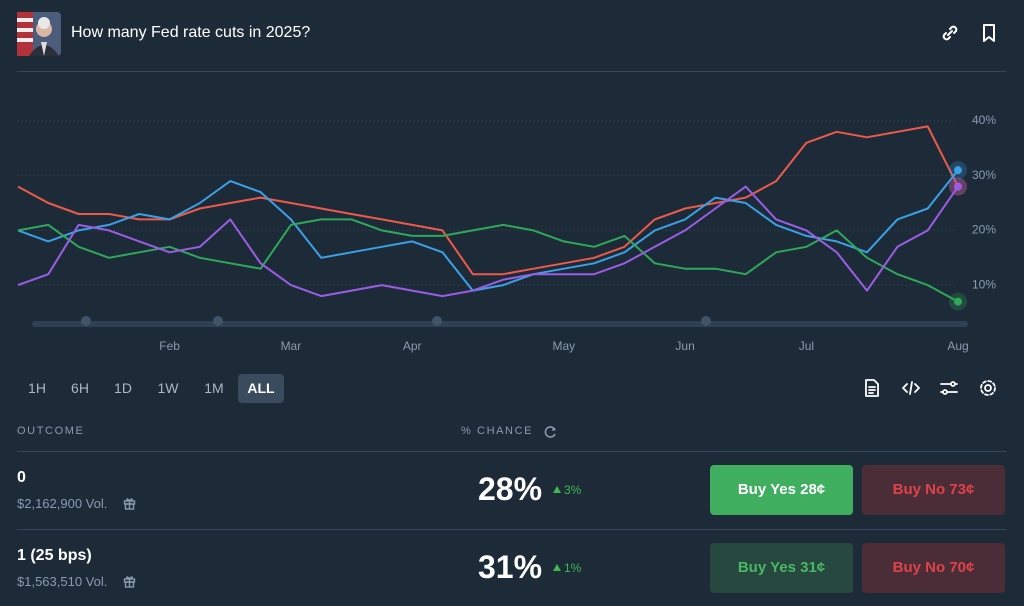 The height and width of the screenshot is (606, 1024). I want to click on outcome-chance: 28%, so click(510, 489).